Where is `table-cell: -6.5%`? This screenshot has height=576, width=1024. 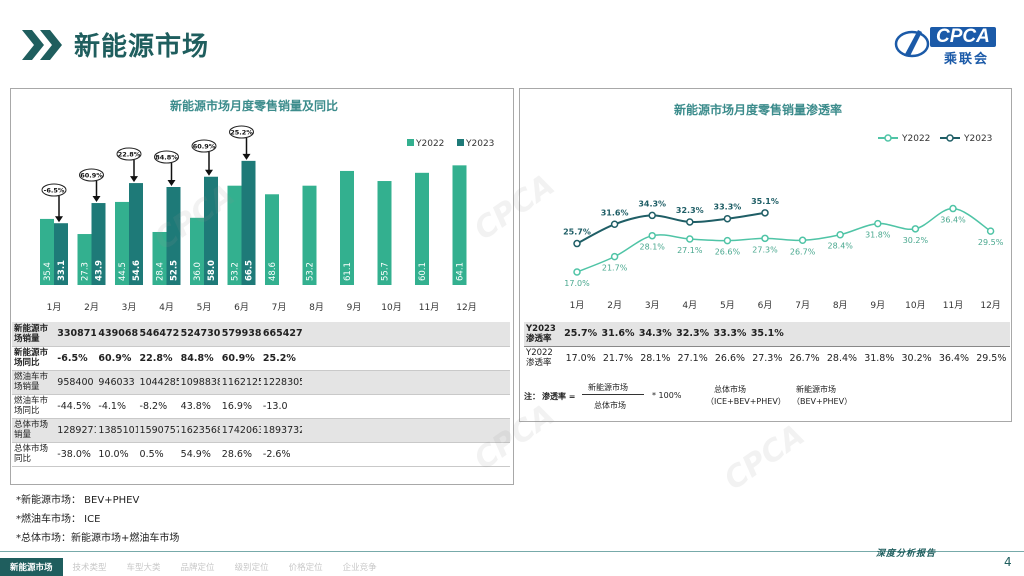
table-cell: -6.5% is located at coordinates (76, 358).